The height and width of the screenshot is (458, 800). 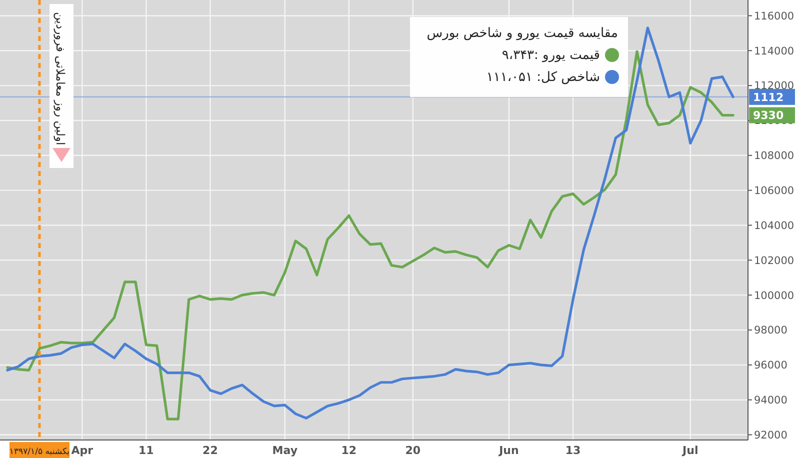 I want to click on y-tick-label: 98000, so click(x=771, y=330).